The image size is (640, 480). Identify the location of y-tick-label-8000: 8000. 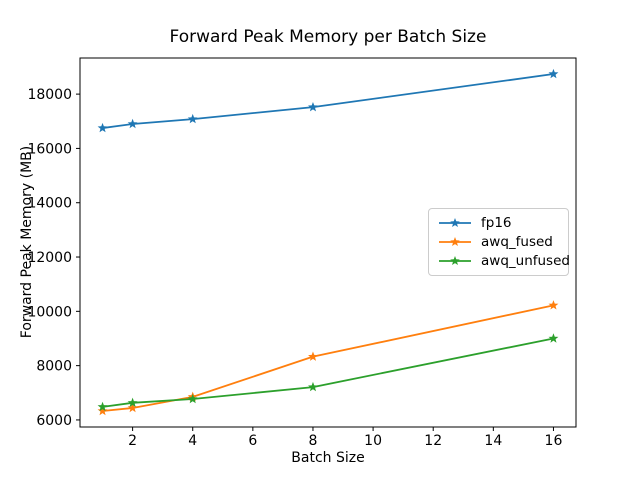
(54, 367).